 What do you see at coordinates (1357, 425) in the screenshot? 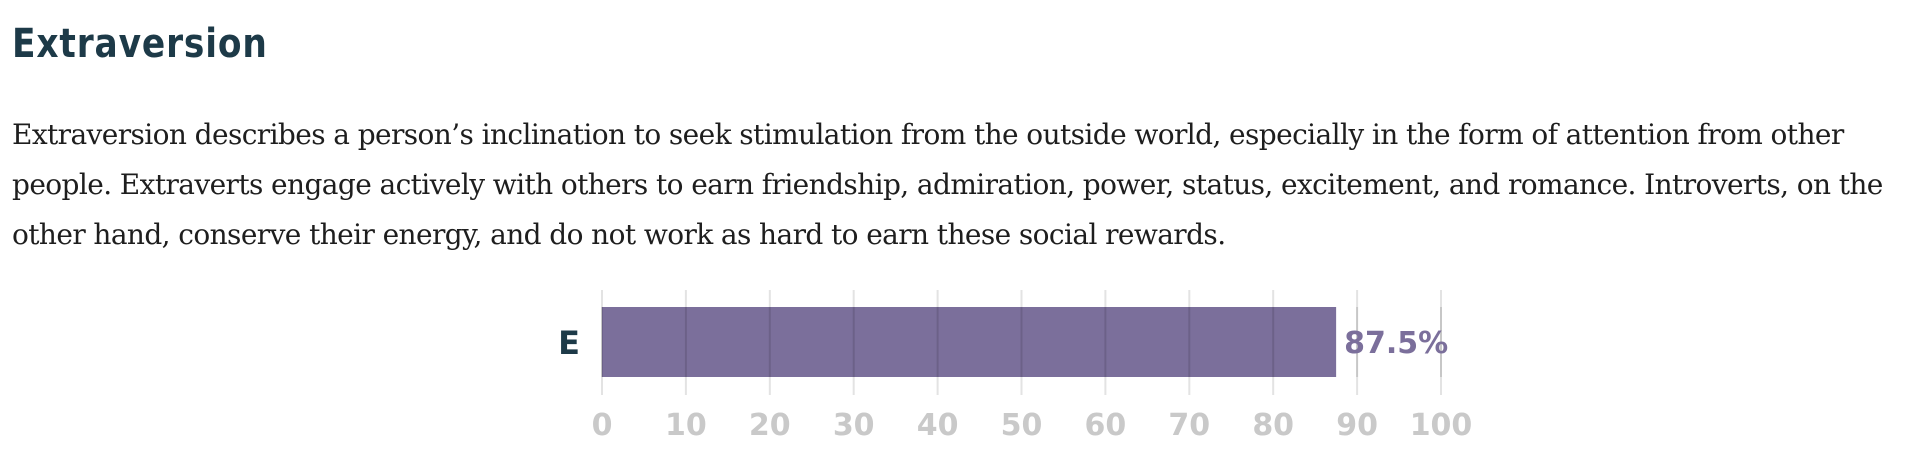
I see `x-tick-label: 90` at bounding box center [1357, 425].